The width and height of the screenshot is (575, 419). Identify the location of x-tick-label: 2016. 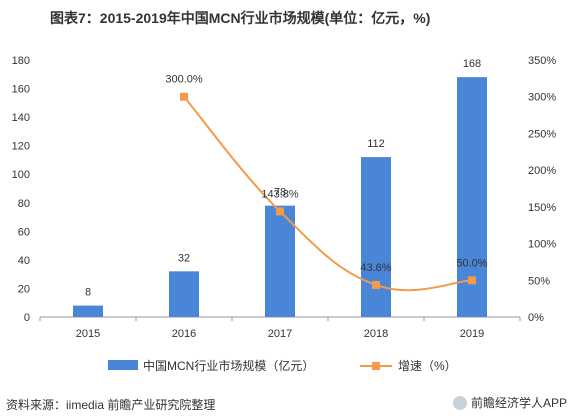
(184, 334).